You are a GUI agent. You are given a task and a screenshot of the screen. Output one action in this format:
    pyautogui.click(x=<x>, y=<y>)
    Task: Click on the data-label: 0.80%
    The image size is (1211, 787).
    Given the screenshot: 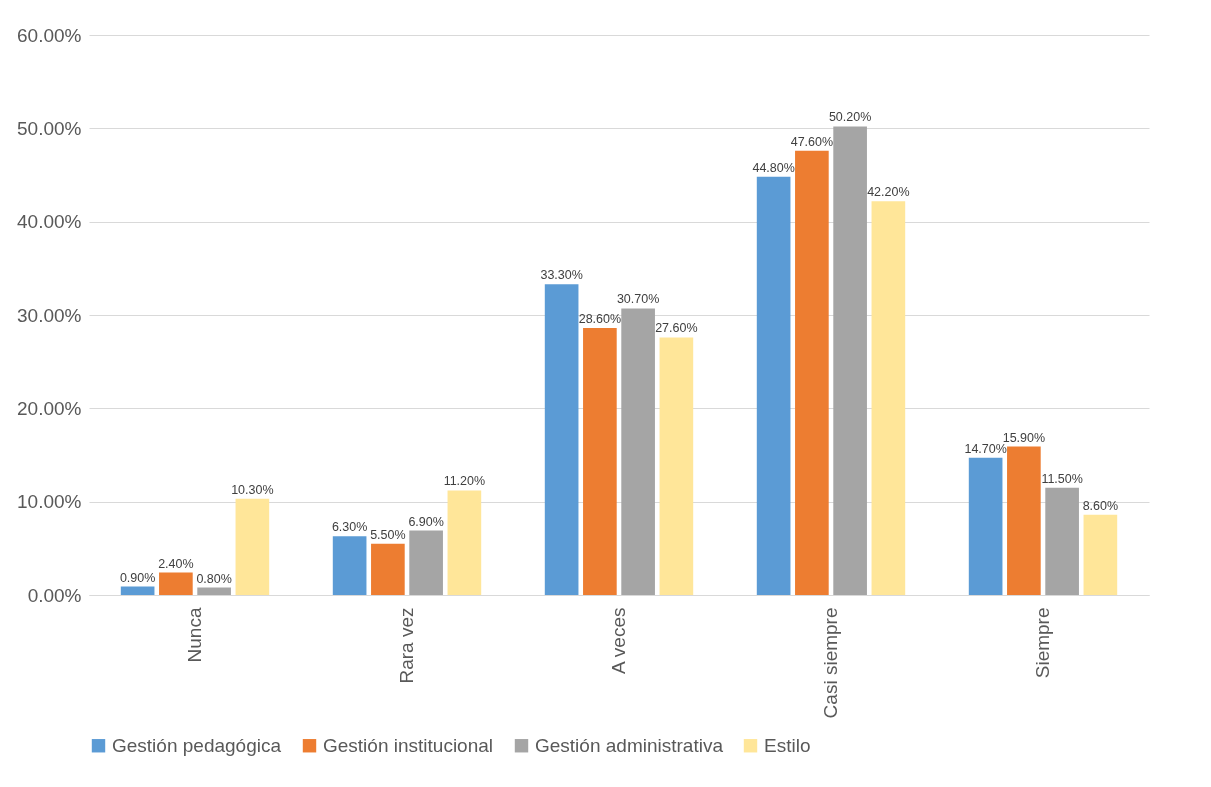 What is the action you would take?
    pyautogui.click(x=214, y=578)
    